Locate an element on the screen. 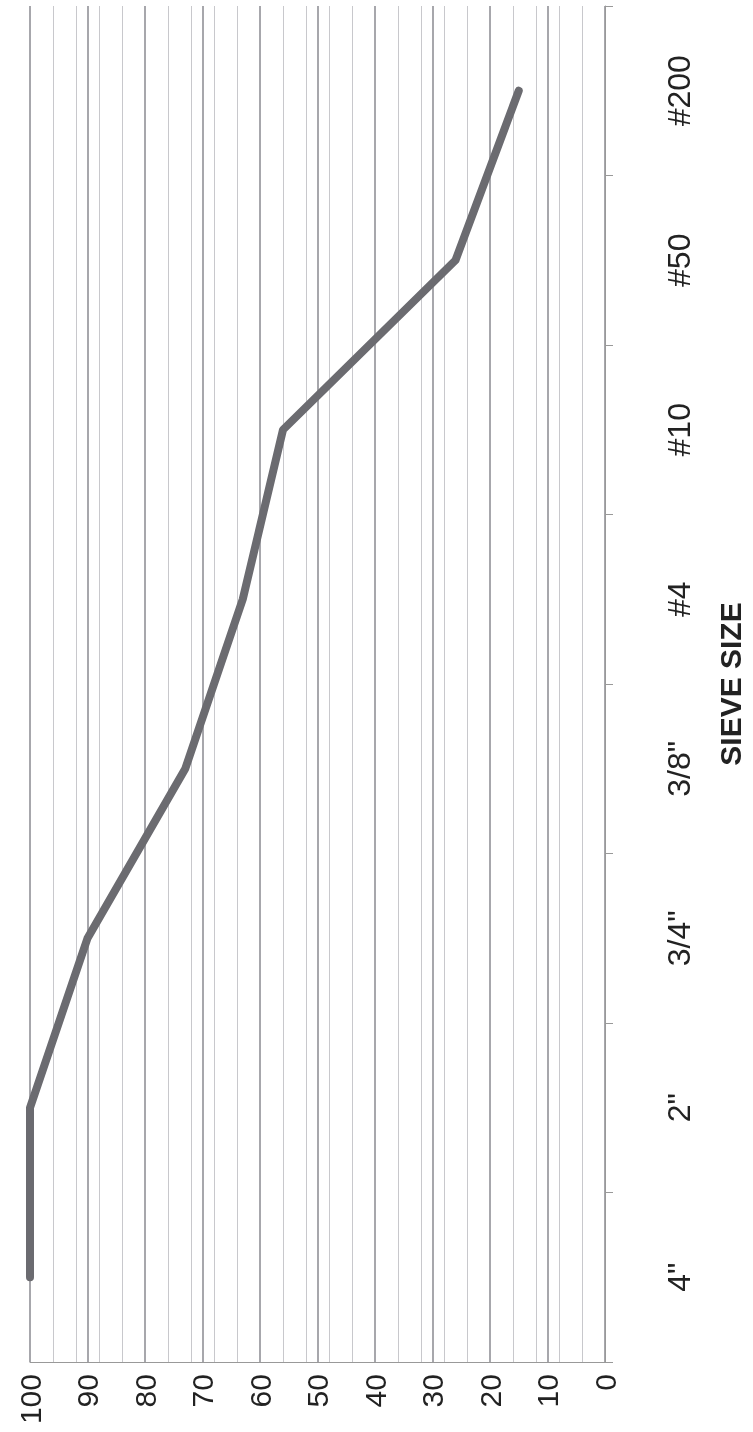  y-axis-title: SIEVE SIZE is located at coordinates (730, 684).